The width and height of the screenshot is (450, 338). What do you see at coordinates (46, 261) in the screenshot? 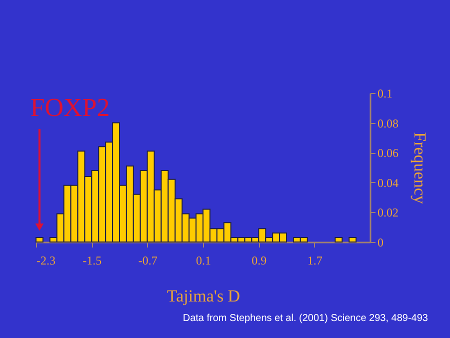
I see `x-tick-label: -2.3` at bounding box center [46, 261].